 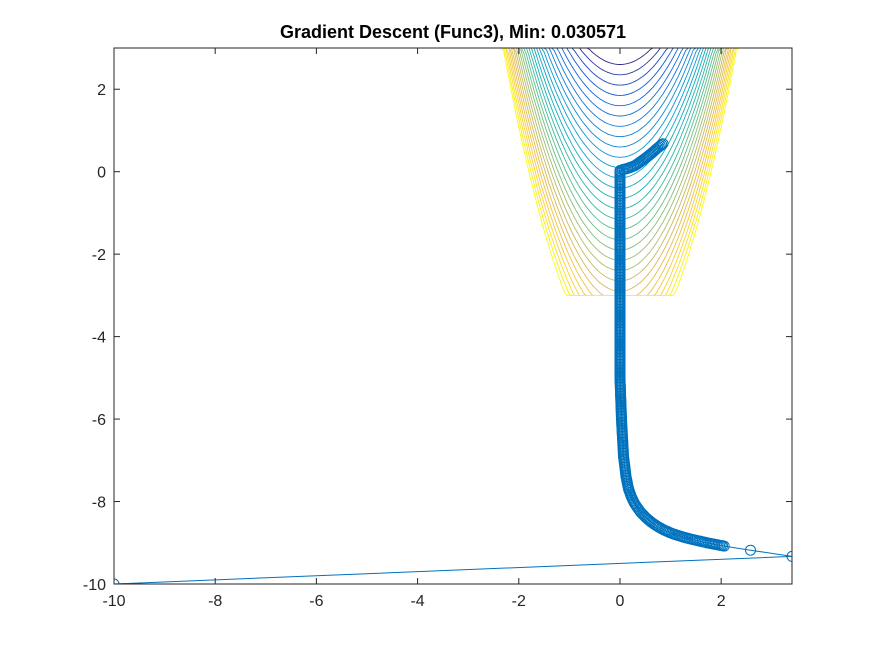 I want to click on chart-title: Gradient Descent (Func3), Min: 0.030571, so click(x=453, y=32).